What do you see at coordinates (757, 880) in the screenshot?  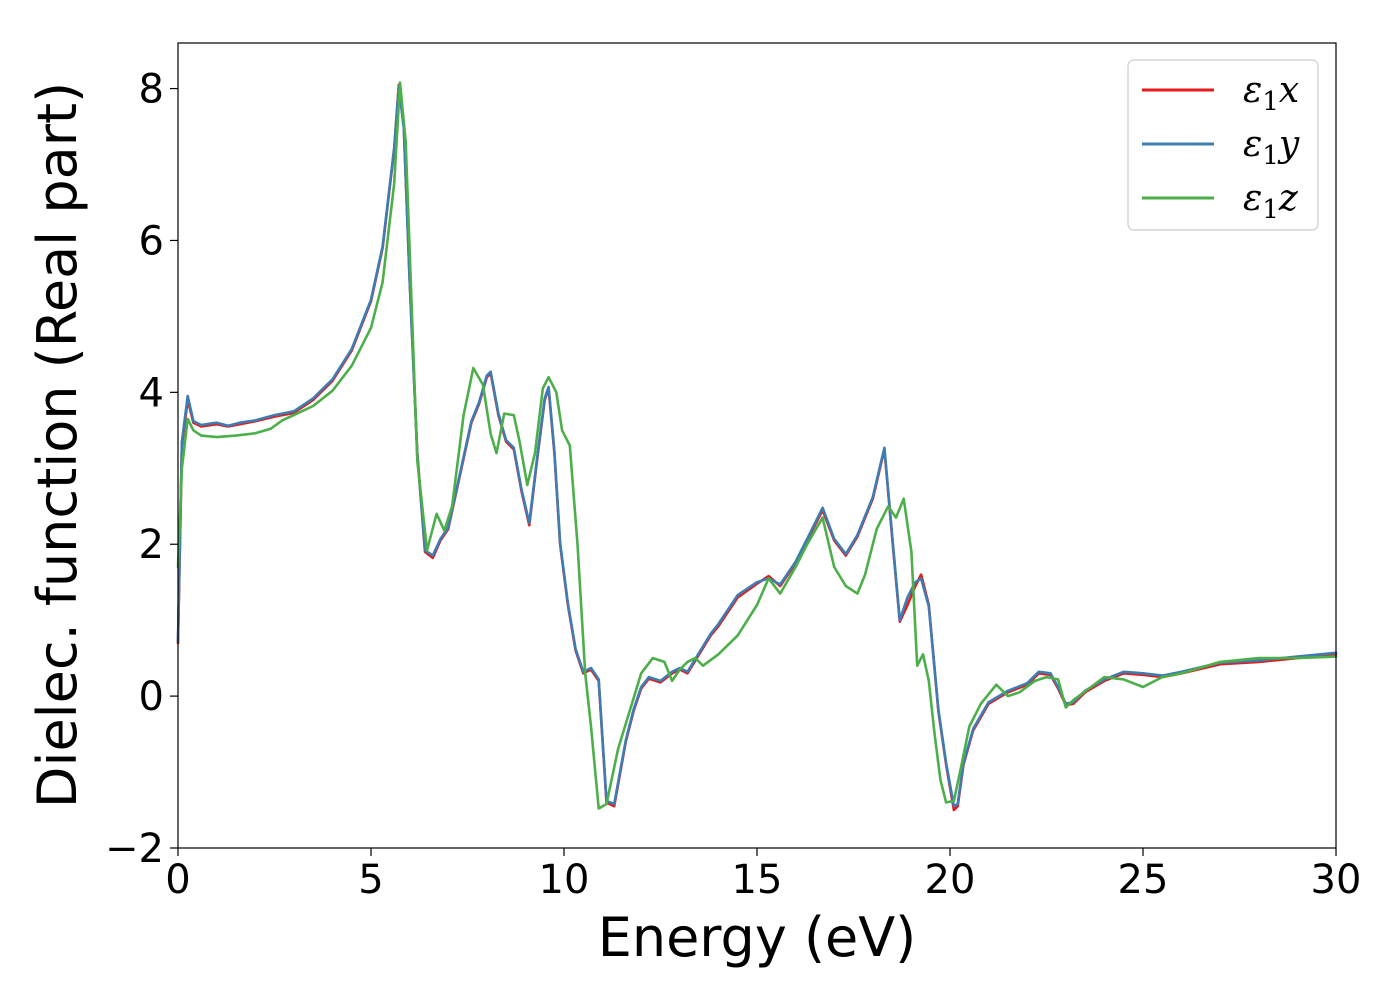 I see `x-tick-label: 15` at bounding box center [757, 880].